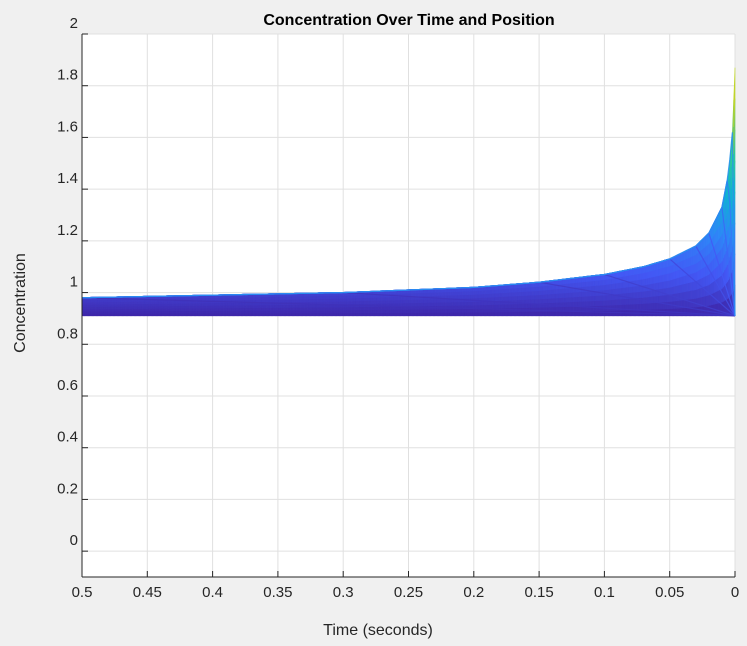  I want to click on x-tick-label: 0.05, so click(669, 592).